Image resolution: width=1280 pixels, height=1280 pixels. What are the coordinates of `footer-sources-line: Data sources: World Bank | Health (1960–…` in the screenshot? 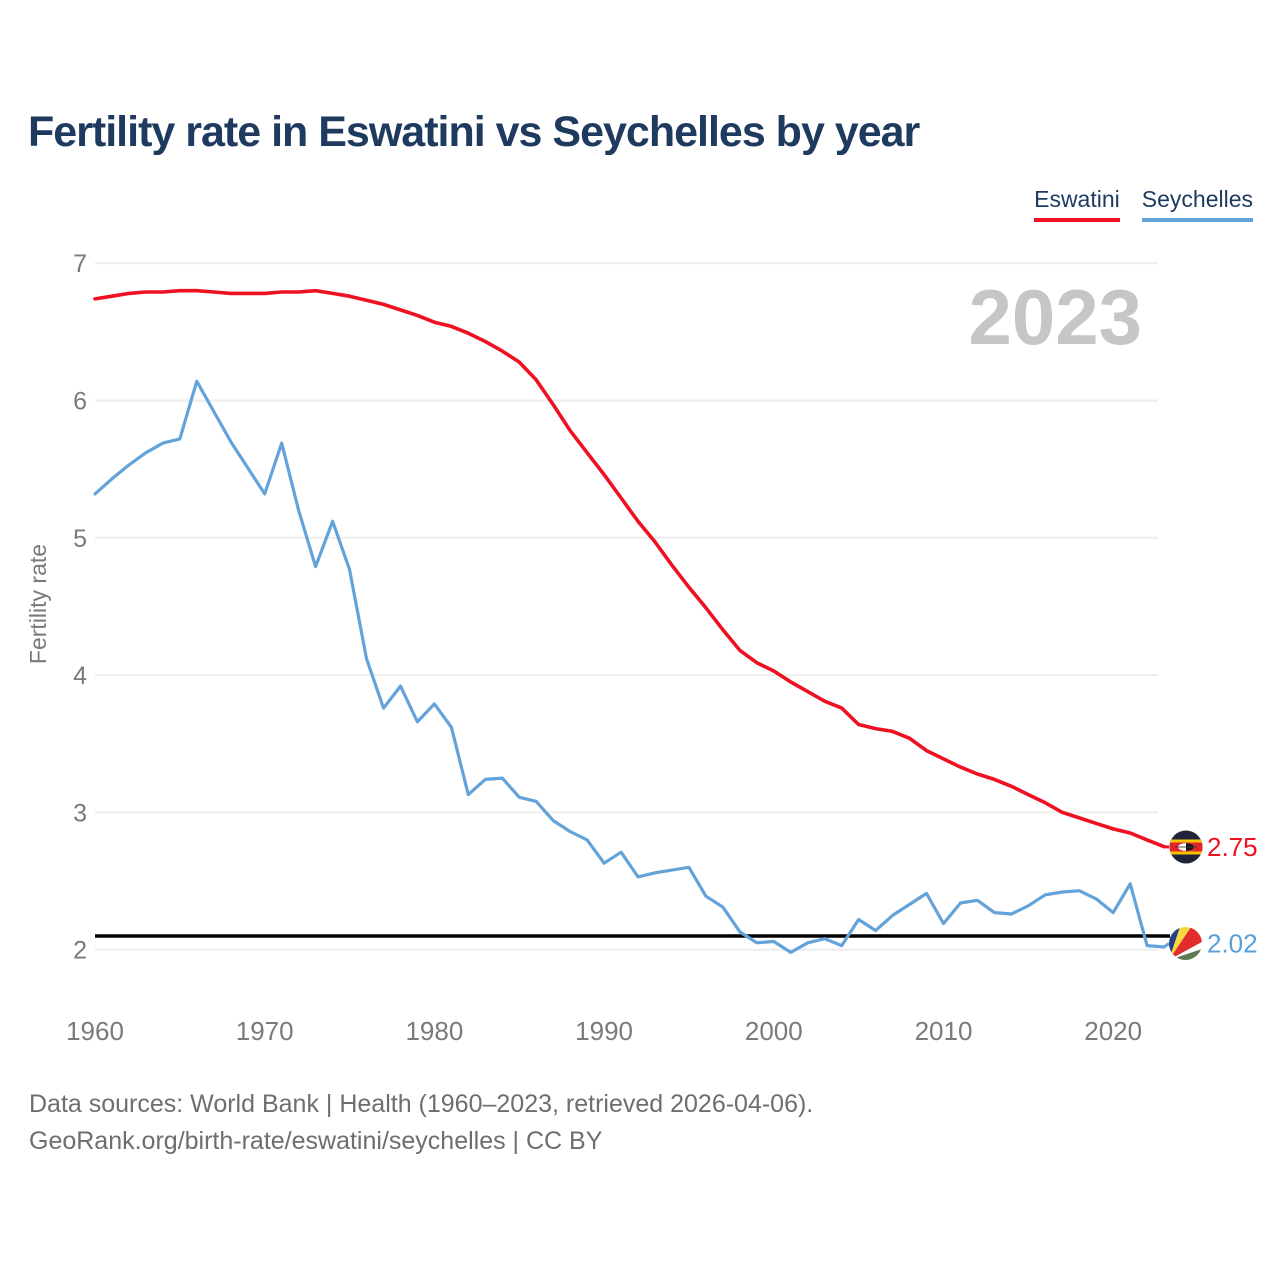 It's located at (421, 1104).